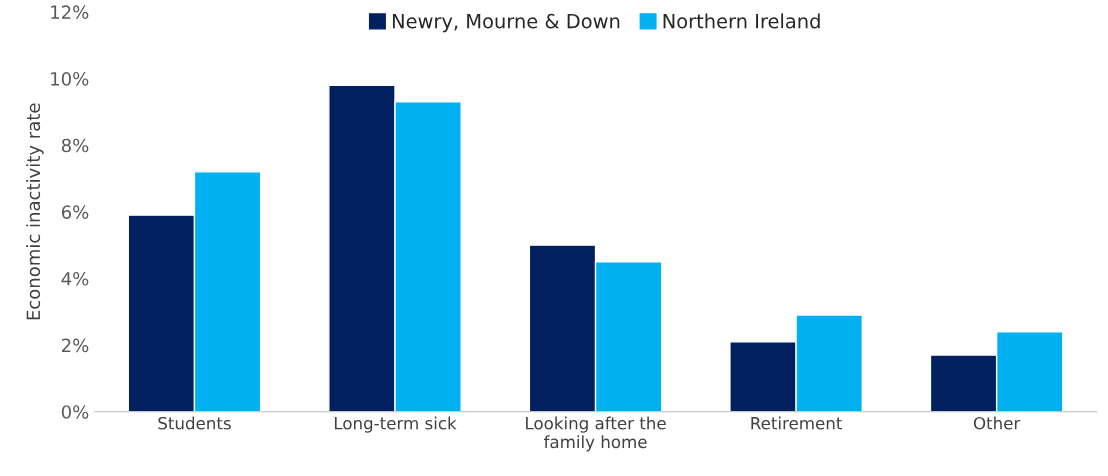 This screenshot has width=1108, height=476. Describe the element at coordinates (596, 434) in the screenshot. I see `x-tick-label: Looking after the family home` at that location.